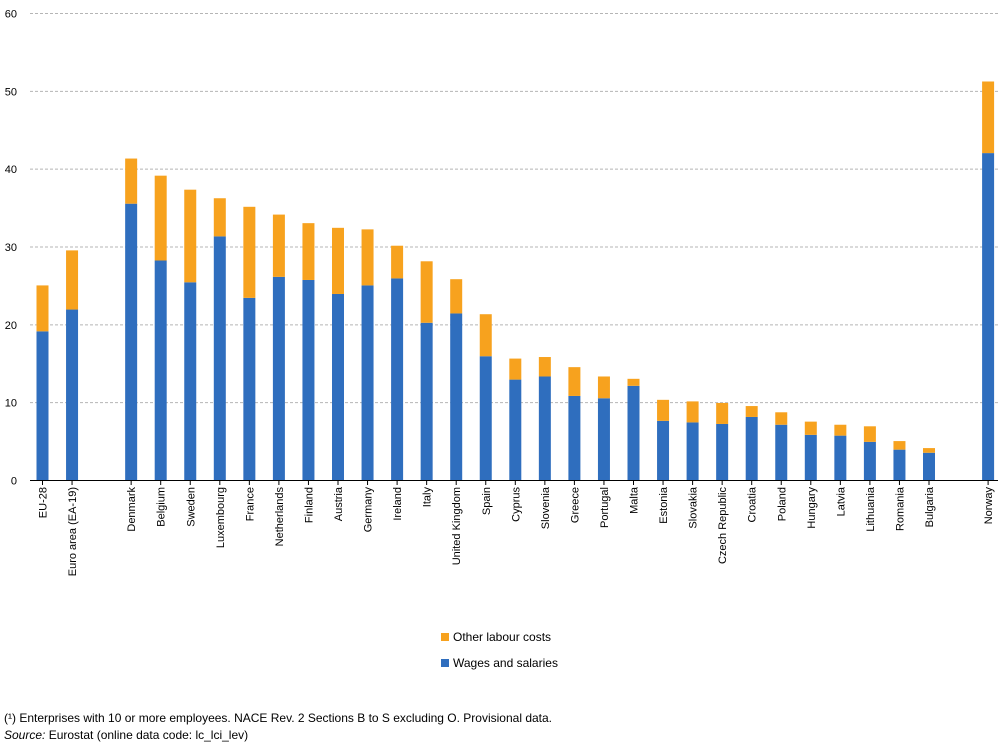 The width and height of the screenshot is (1005, 744). What do you see at coordinates (988, 117) in the screenshot?
I see `bar-other-labour-costs-norway` at bounding box center [988, 117].